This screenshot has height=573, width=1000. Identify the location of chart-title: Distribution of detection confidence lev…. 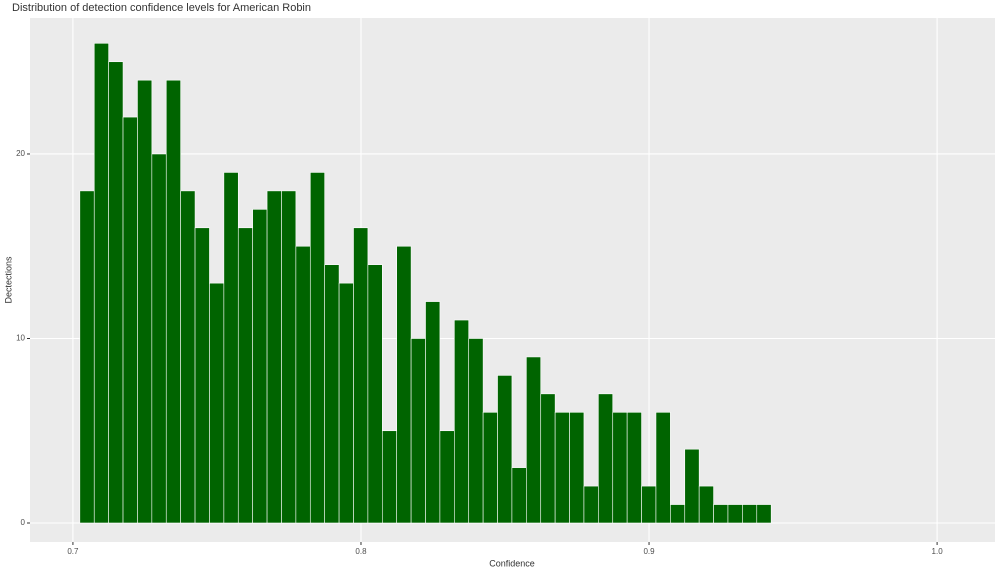
(161, 8).